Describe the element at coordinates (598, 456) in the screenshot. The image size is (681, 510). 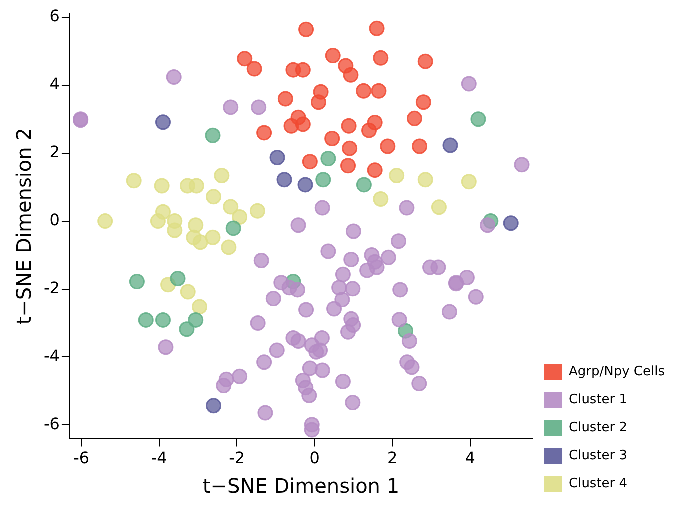
I see `legend-label: Cluster 3` at that location.